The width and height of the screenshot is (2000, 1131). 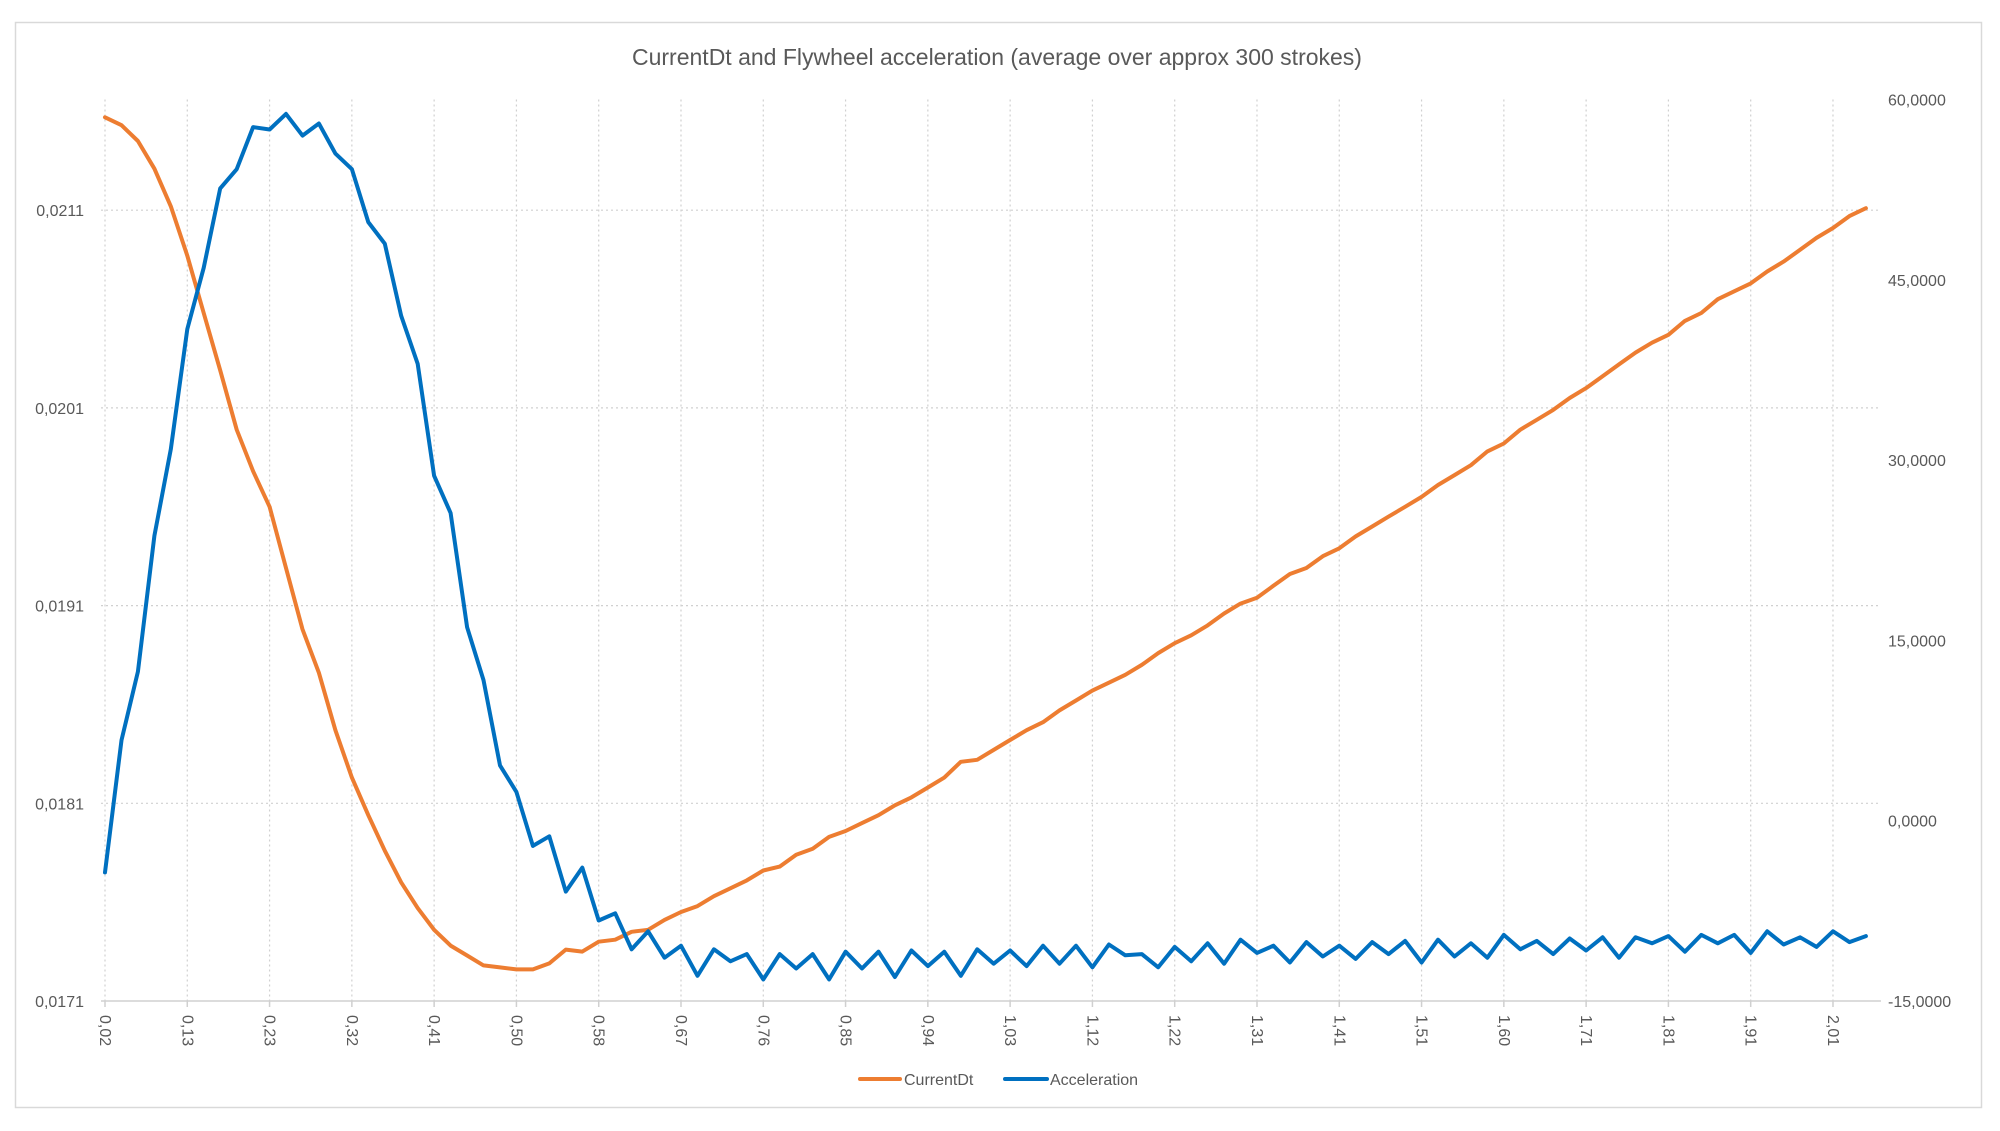 I want to click on x-axis-tick-label: 0,94, so click(x=927, y=1030).